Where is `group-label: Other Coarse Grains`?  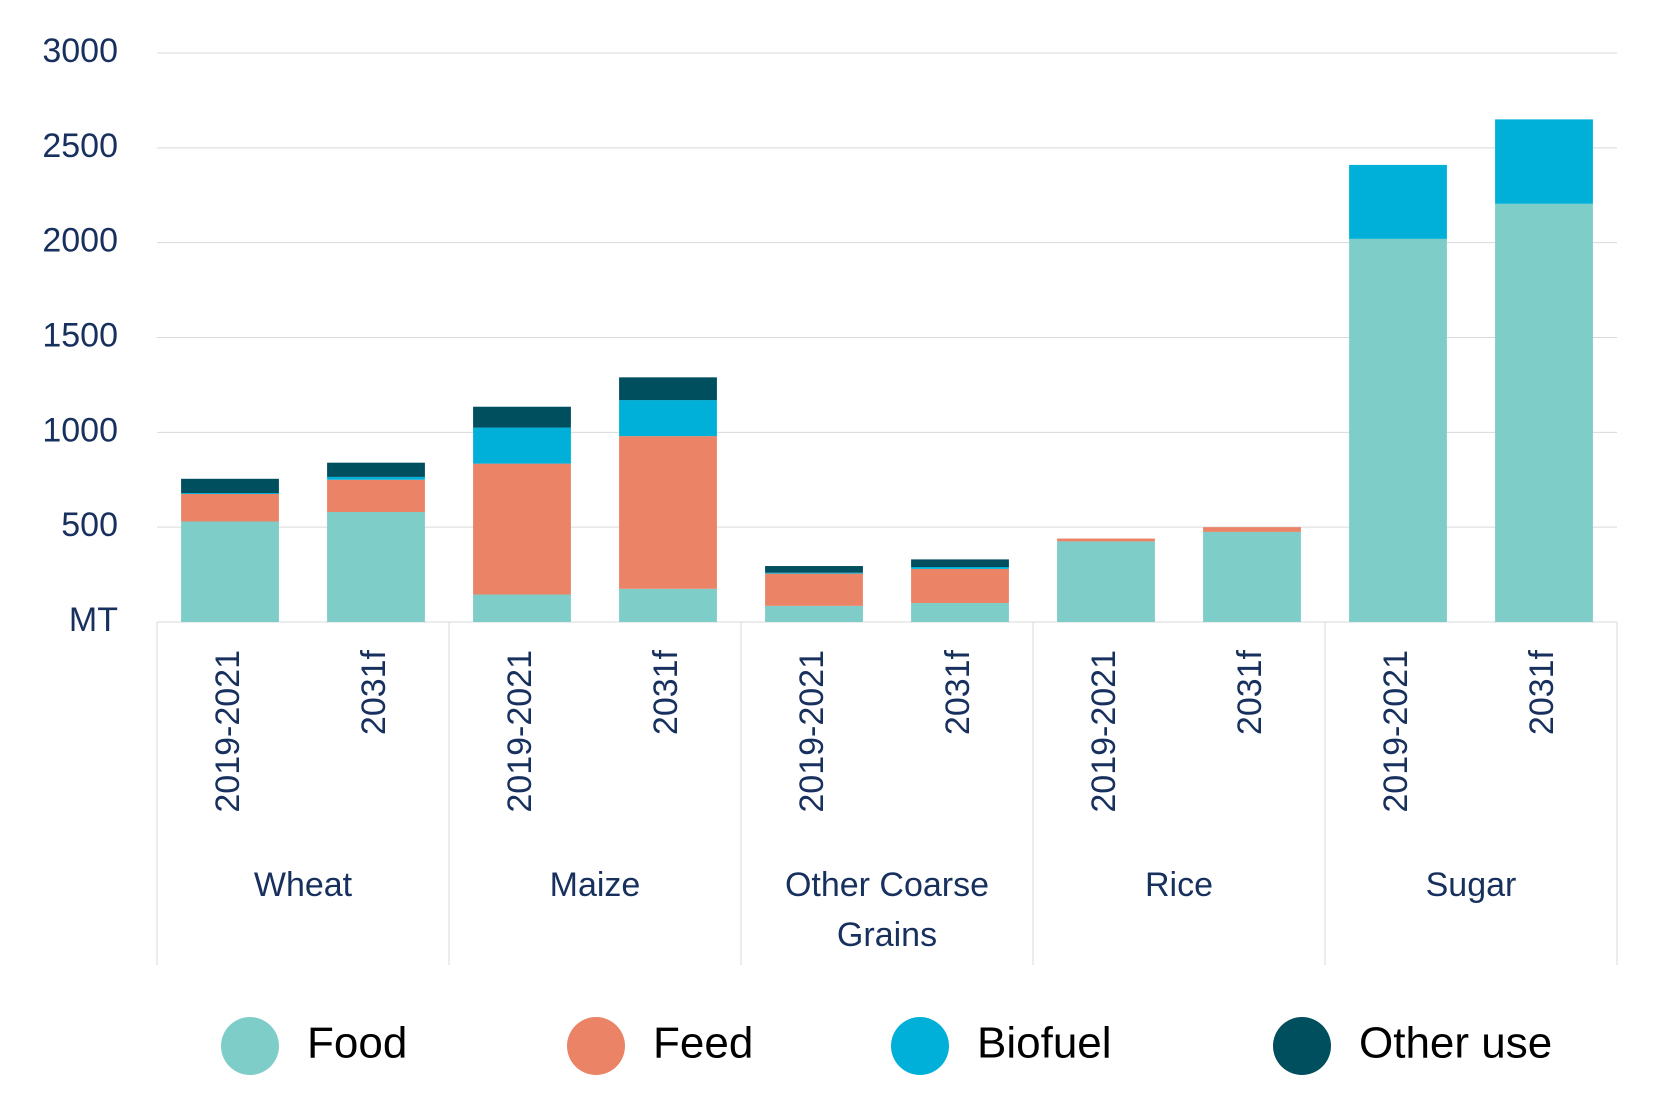
group-label: Other Coarse Grains is located at coordinates (887, 910).